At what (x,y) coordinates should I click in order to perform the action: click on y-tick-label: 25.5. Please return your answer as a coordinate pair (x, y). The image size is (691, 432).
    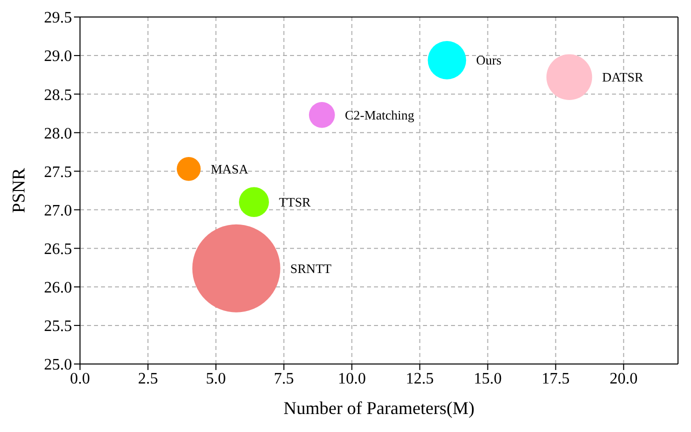
    Looking at the image, I should click on (58, 327).